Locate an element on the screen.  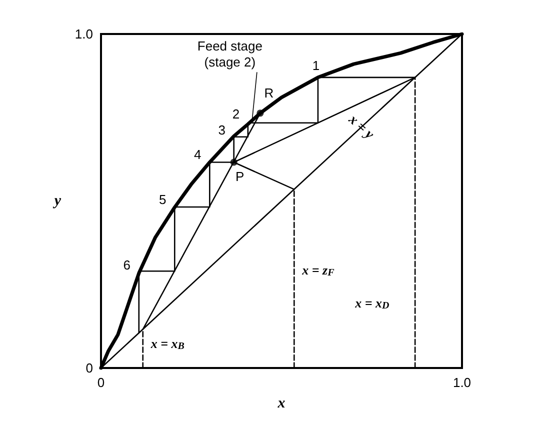
annotation: 1 is located at coordinates (316, 65).